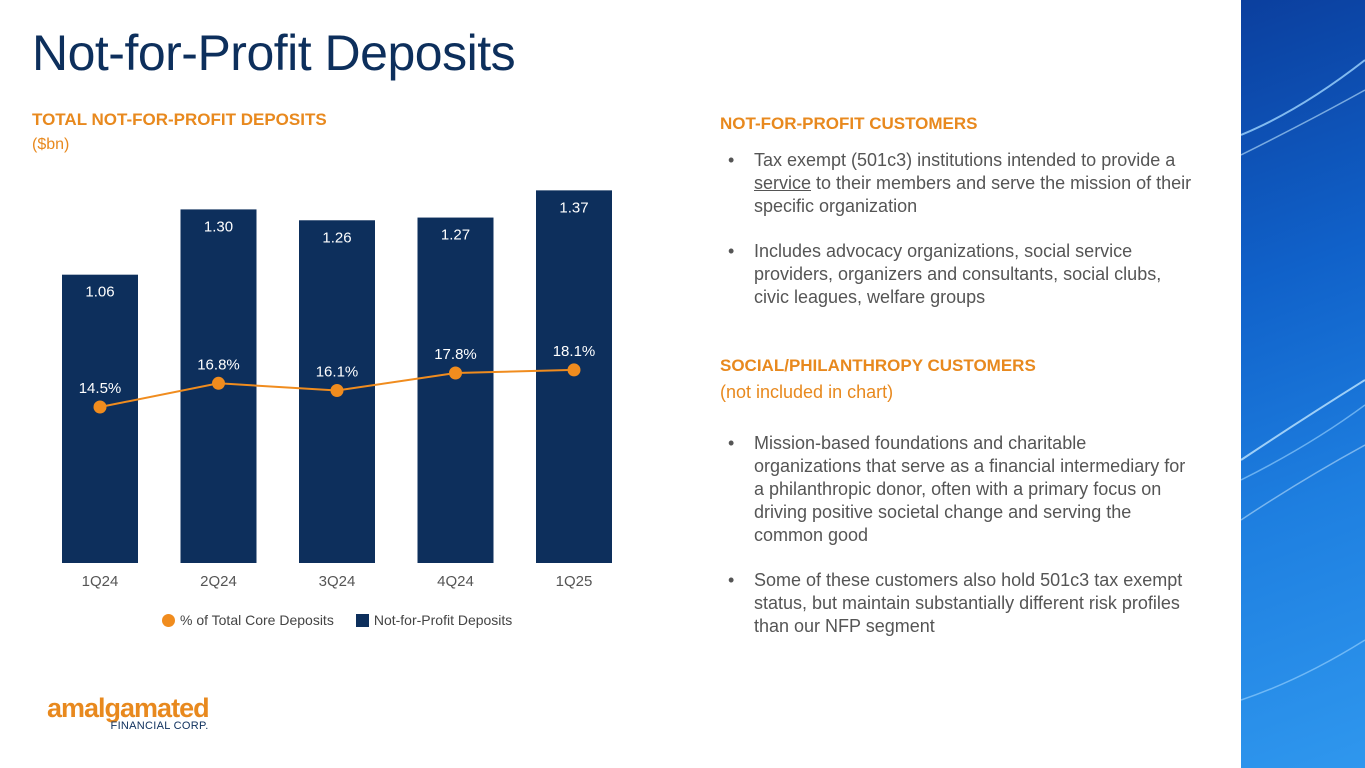  Describe the element at coordinates (336, 237) in the screenshot. I see `bar-value-label: 1.26` at that location.